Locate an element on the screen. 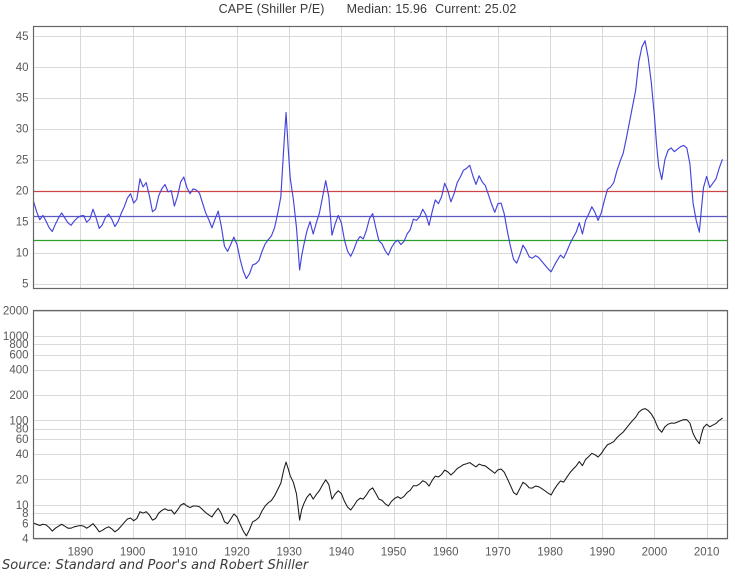 The height and width of the screenshot is (578, 735). title-current: Current: 25.02 is located at coordinates (476, 9).